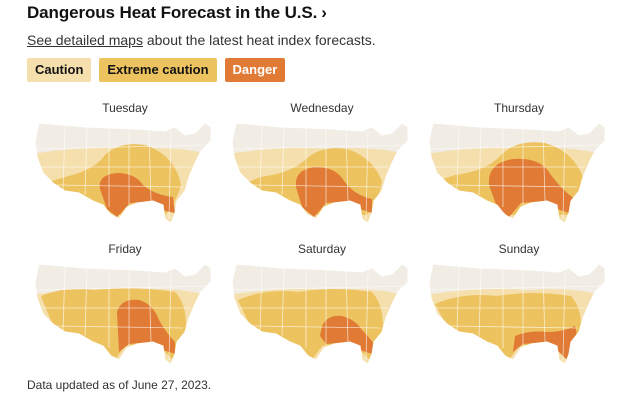 The width and height of the screenshot is (622, 404). Describe the element at coordinates (119, 385) in the screenshot. I see `data-updated-note: Data updated as of June 27, 2023.` at that location.